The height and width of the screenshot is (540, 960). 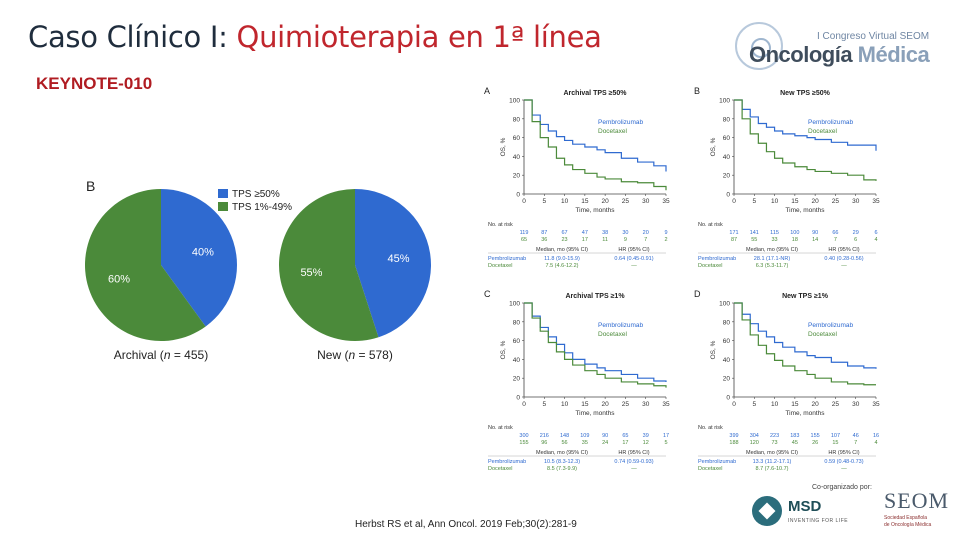 What do you see at coordinates (562, 259) in the screenshot?
I see `km-summary-median: 11.8 (9.0-15.9)` at bounding box center [562, 259].